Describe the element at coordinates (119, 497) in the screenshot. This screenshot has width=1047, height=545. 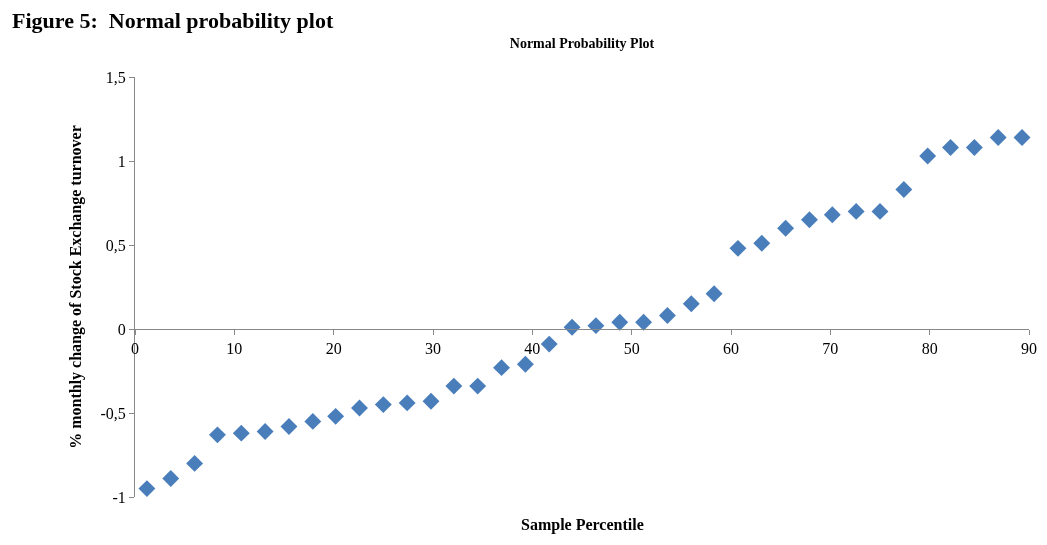
I see `y-tick-label: -1` at that location.